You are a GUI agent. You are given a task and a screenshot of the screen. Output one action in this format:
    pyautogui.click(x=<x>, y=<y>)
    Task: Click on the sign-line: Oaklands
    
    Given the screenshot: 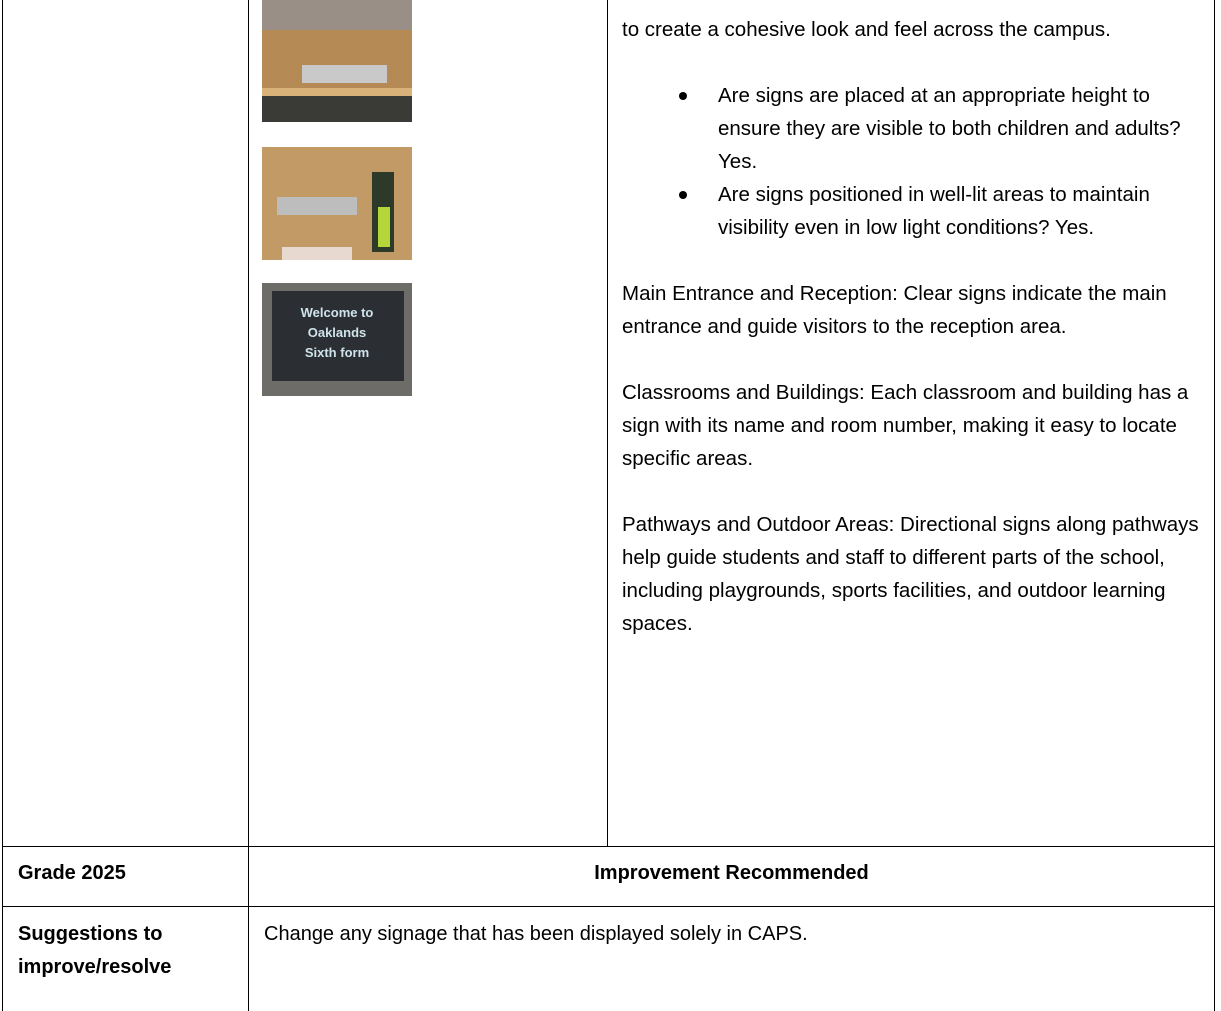 What is the action you would take?
    pyautogui.click(x=337, y=332)
    